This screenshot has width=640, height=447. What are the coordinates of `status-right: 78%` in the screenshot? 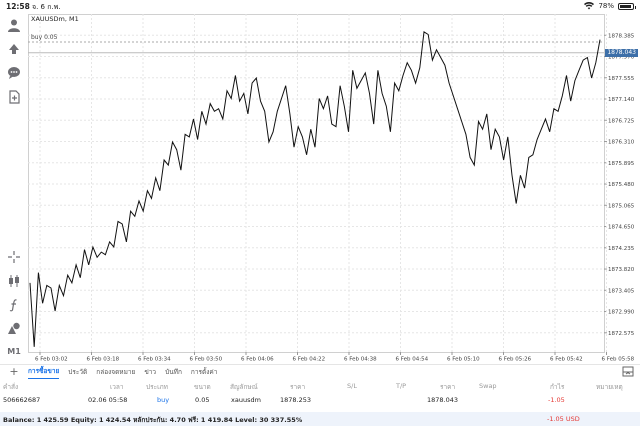 It's located at (610, 6).